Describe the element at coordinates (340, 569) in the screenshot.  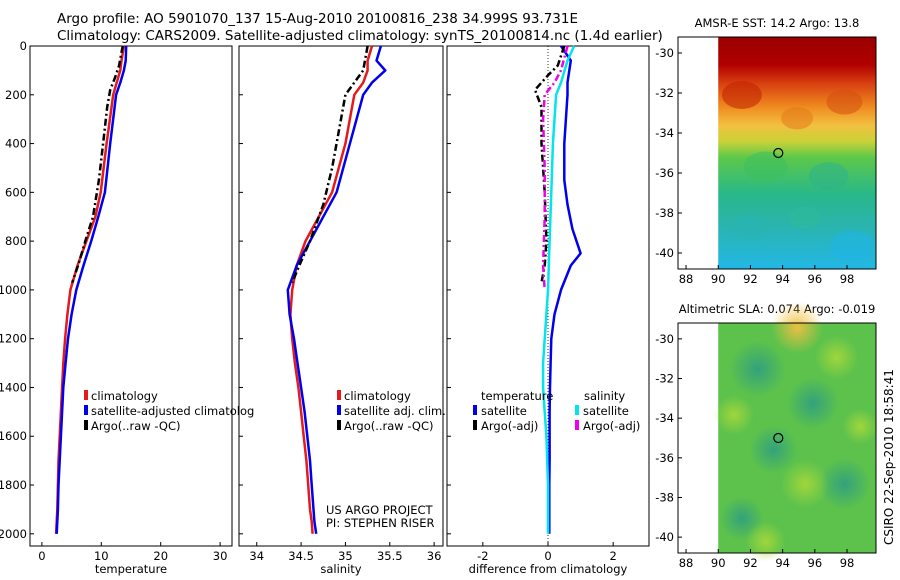
I see `x-axis-label: salinity` at that location.